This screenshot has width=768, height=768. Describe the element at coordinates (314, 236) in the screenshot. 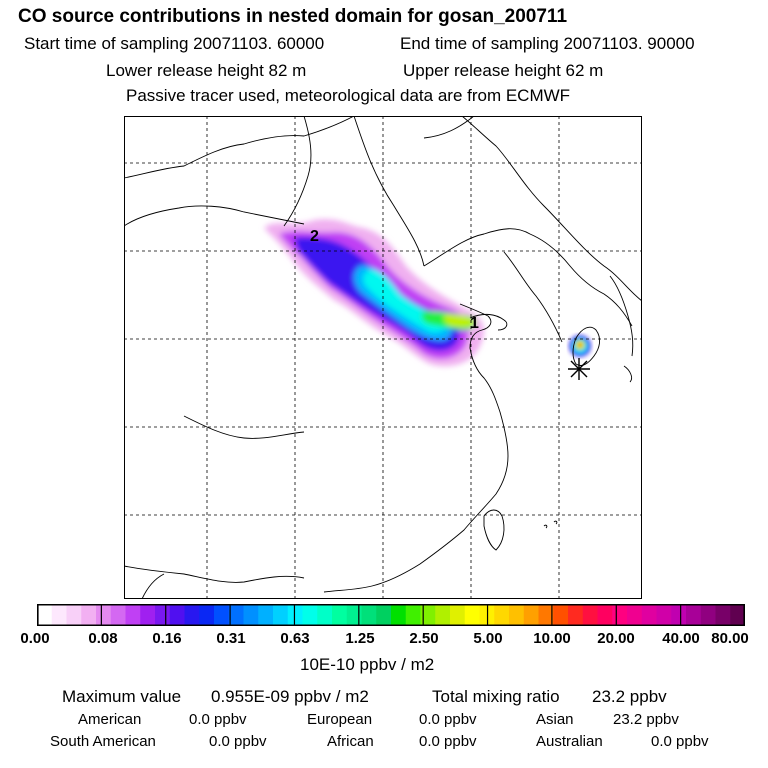

I see `contour-label-2: 2` at that location.